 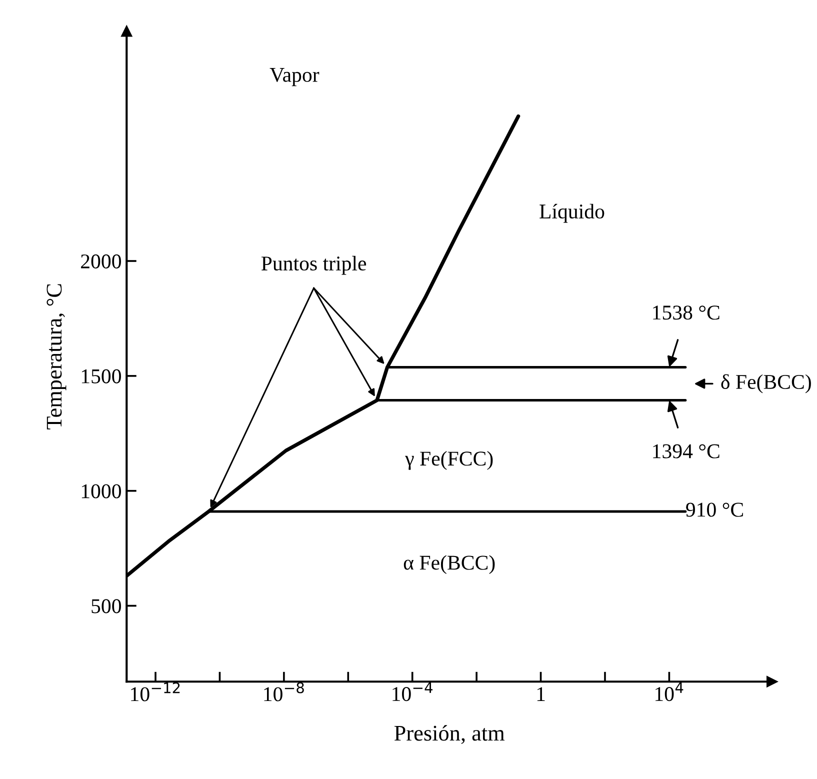 What do you see at coordinates (449, 734) in the screenshot?
I see `x-axis-title: Presión, atm` at bounding box center [449, 734].